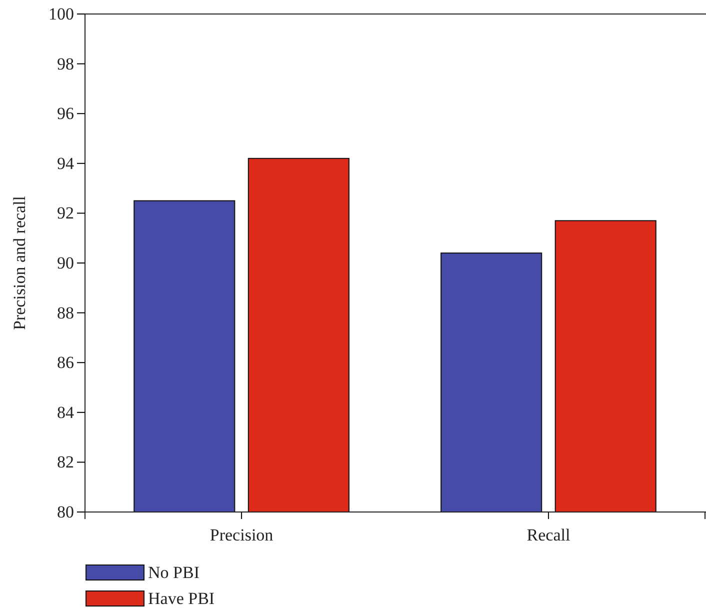 The height and width of the screenshot is (612, 706). I want to click on y-tick-label: 96, so click(65, 114).